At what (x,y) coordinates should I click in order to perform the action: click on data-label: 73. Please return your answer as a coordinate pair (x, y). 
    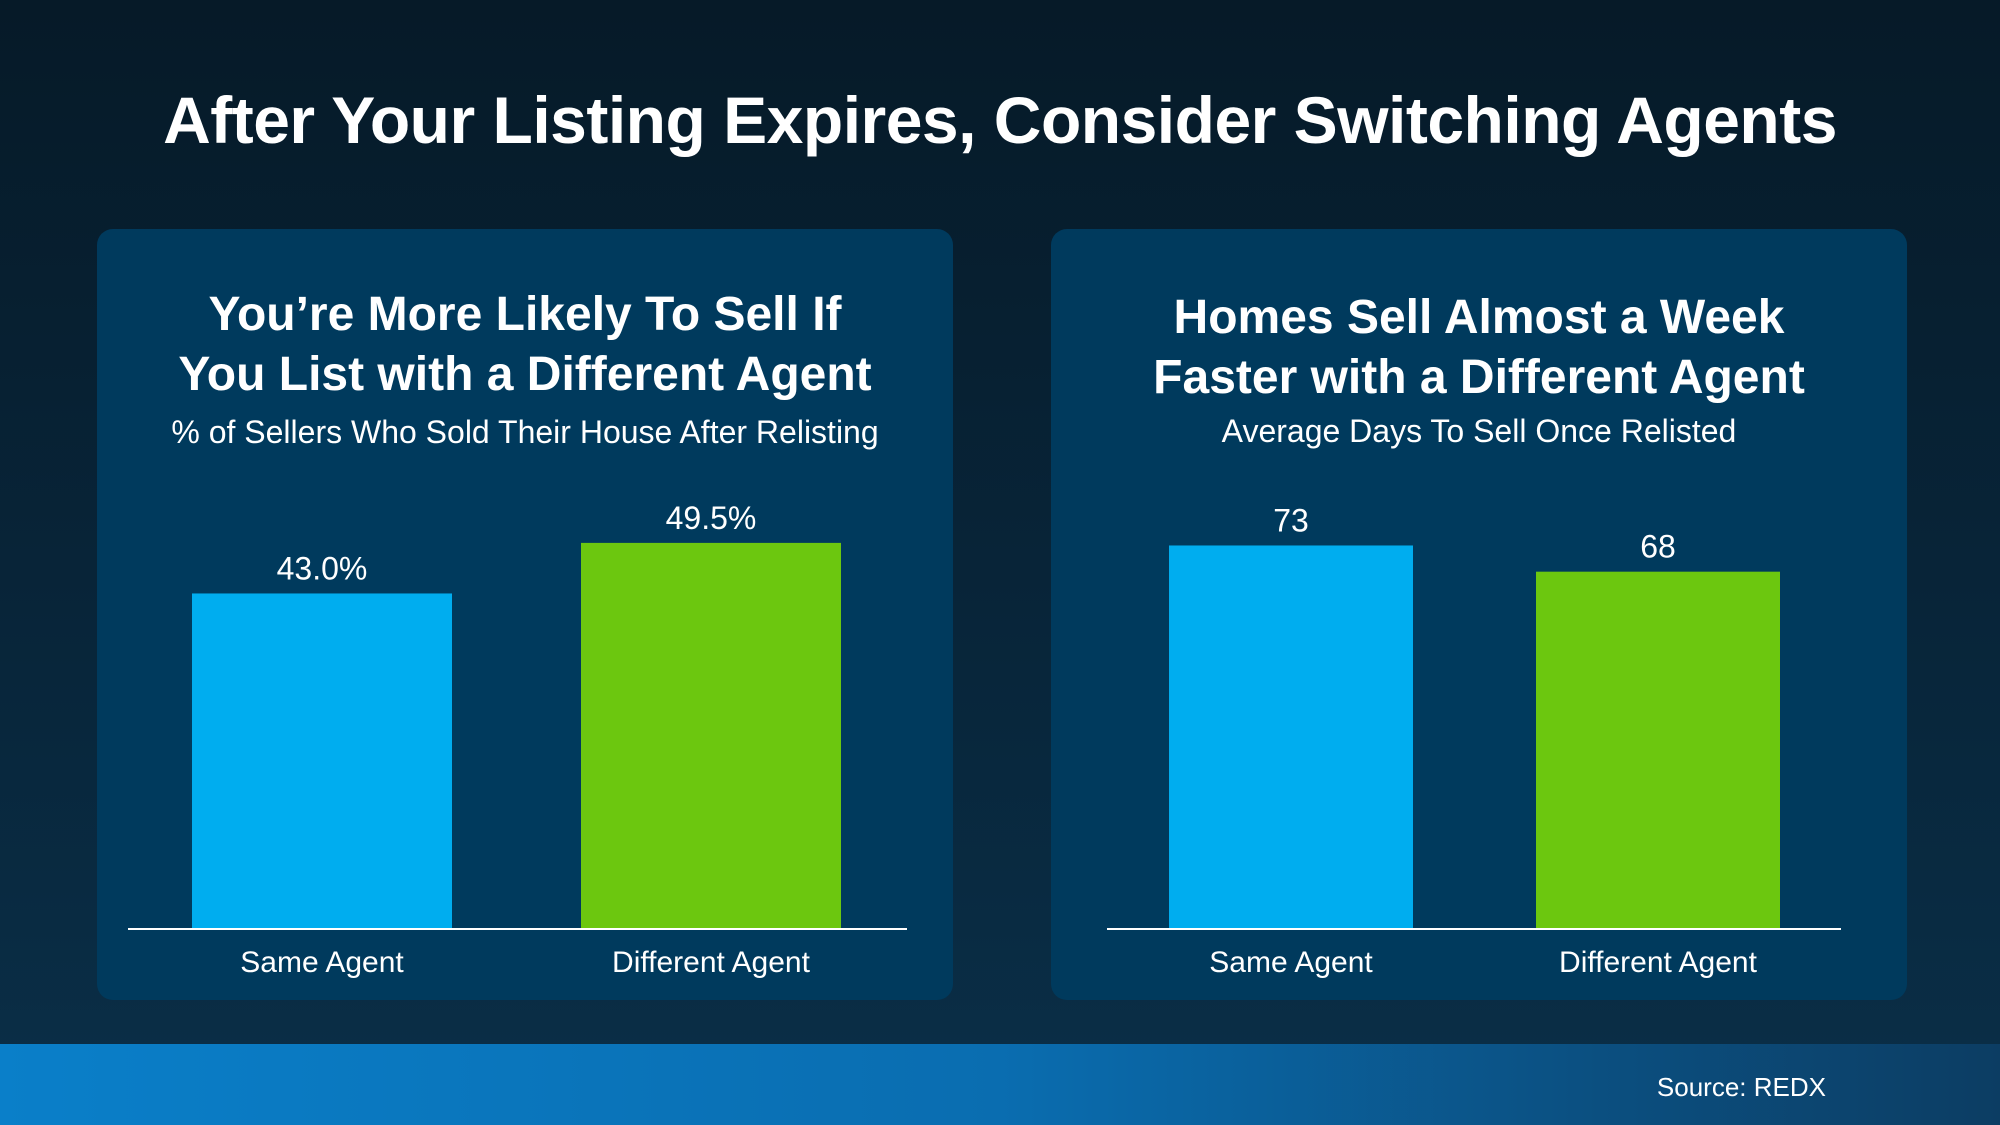
    Looking at the image, I should click on (1291, 520).